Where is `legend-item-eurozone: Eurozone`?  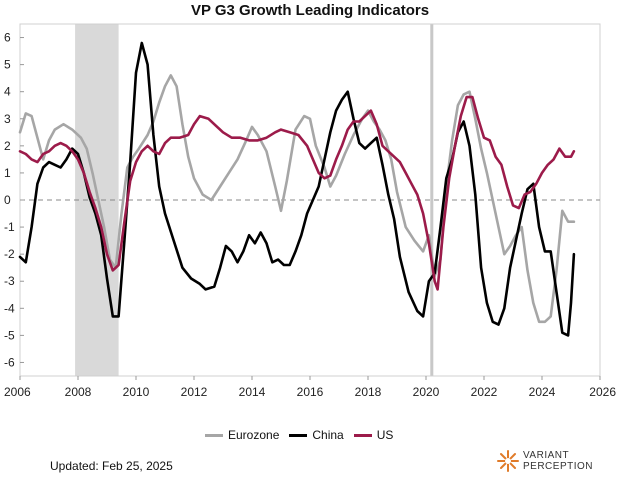 legend-item-eurozone: Eurozone is located at coordinates (242, 435).